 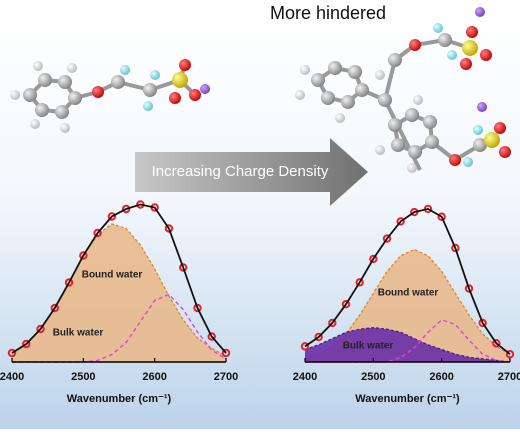 What do you see at coordinates (110, 96) in the screenshot?
I see `molecule-left` at bounding box center [110, 96].